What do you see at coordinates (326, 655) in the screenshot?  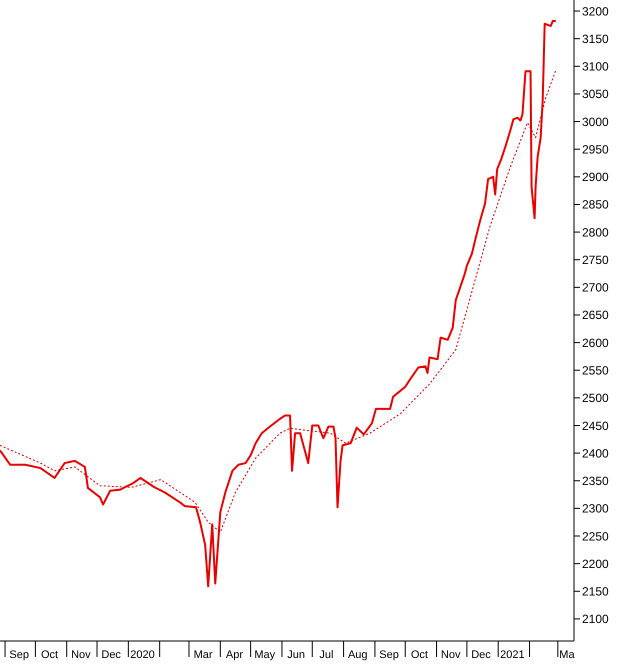 I see `x-tick-label: Jul` at bounding box center [326, 655].